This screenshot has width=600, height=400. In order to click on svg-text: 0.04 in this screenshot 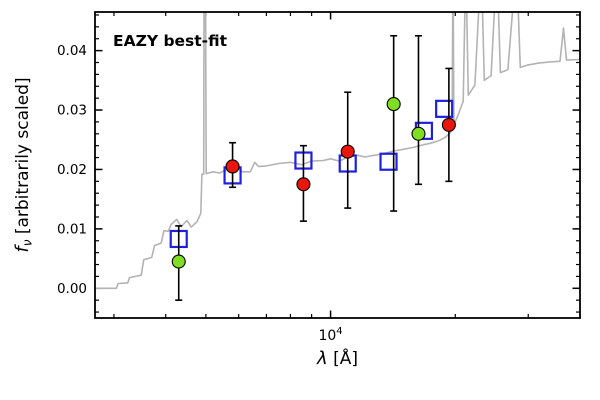, I will do `click(72, 51)`.